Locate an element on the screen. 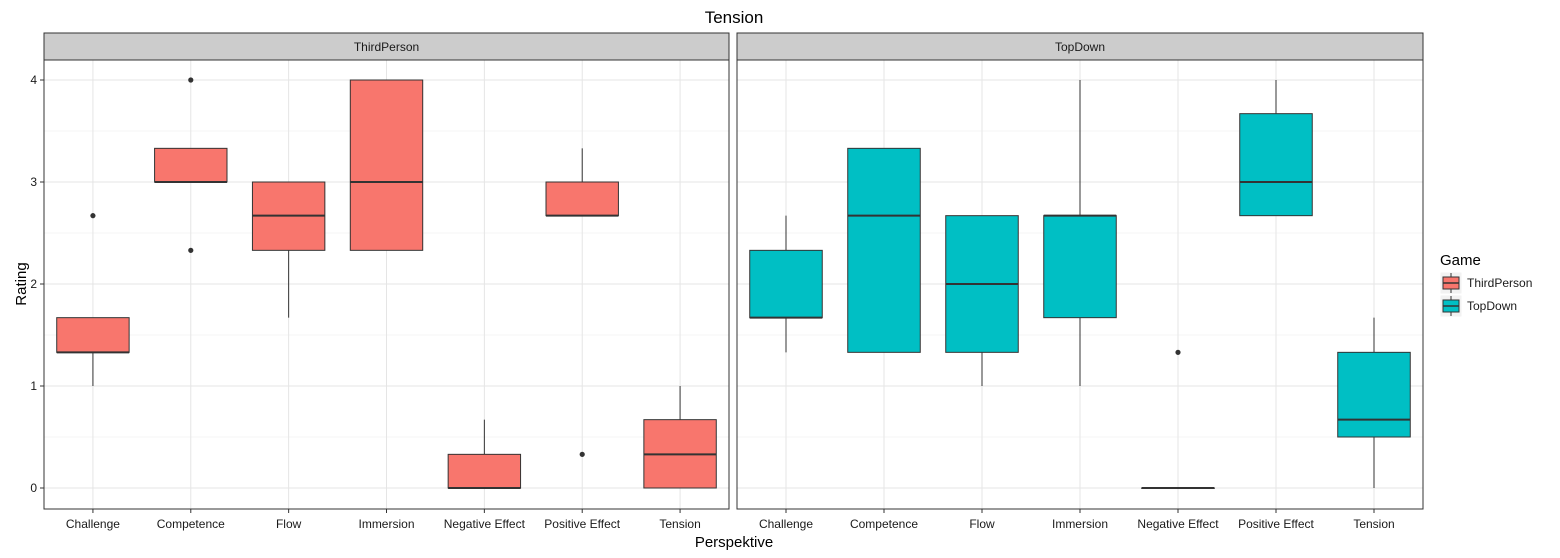  chart-title: Tension is located at coordinates (734, 17).